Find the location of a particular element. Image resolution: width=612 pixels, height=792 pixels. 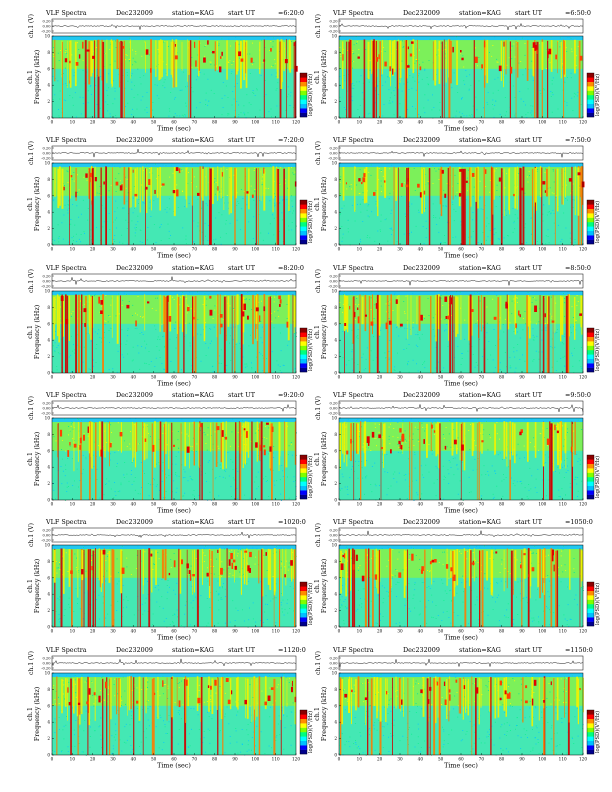

y-tick-label: 6 is located at coordinates (48, 450).